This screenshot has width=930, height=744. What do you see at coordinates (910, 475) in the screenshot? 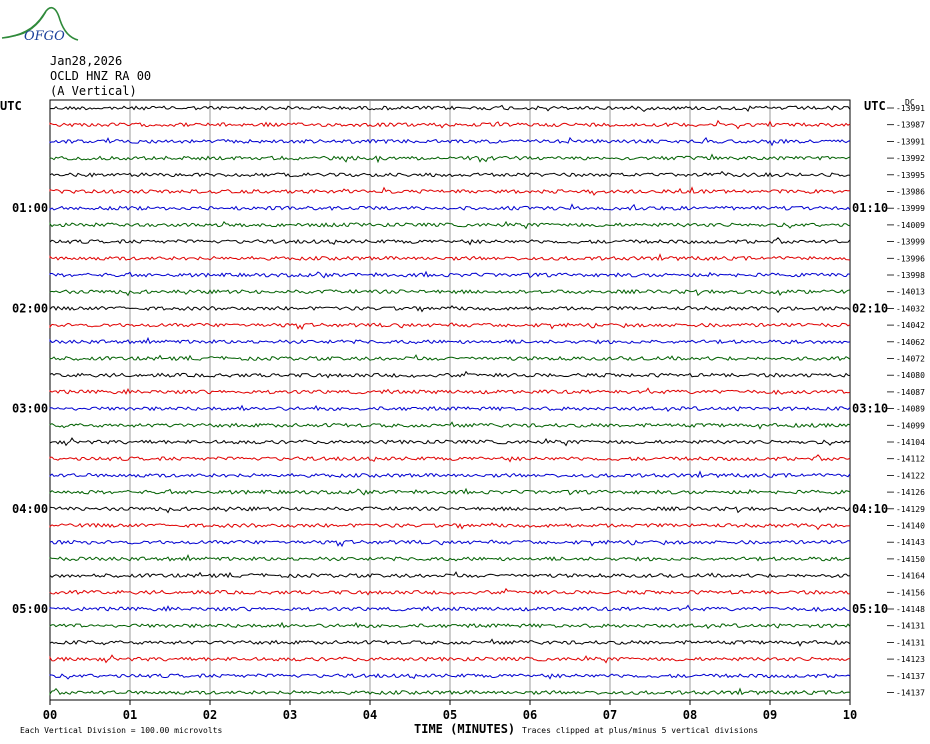
I see `dc-offset-label: -14122` at bounding box center [910, 475].